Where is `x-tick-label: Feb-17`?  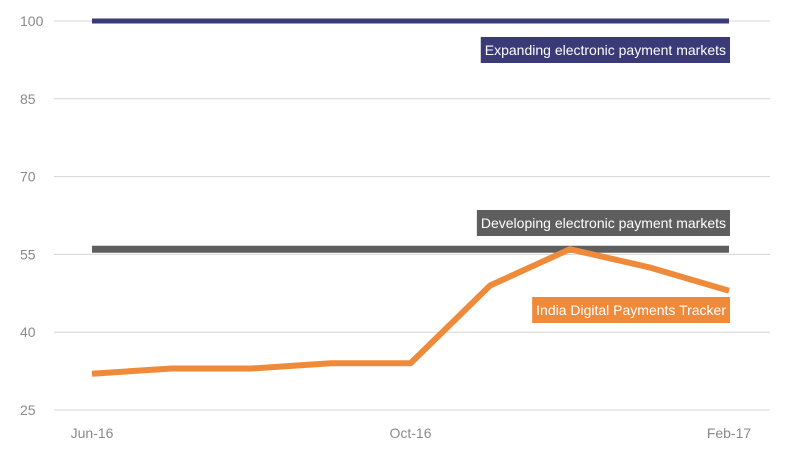
x-tick-label: Feb-17 is located at coordinates (729, 433).